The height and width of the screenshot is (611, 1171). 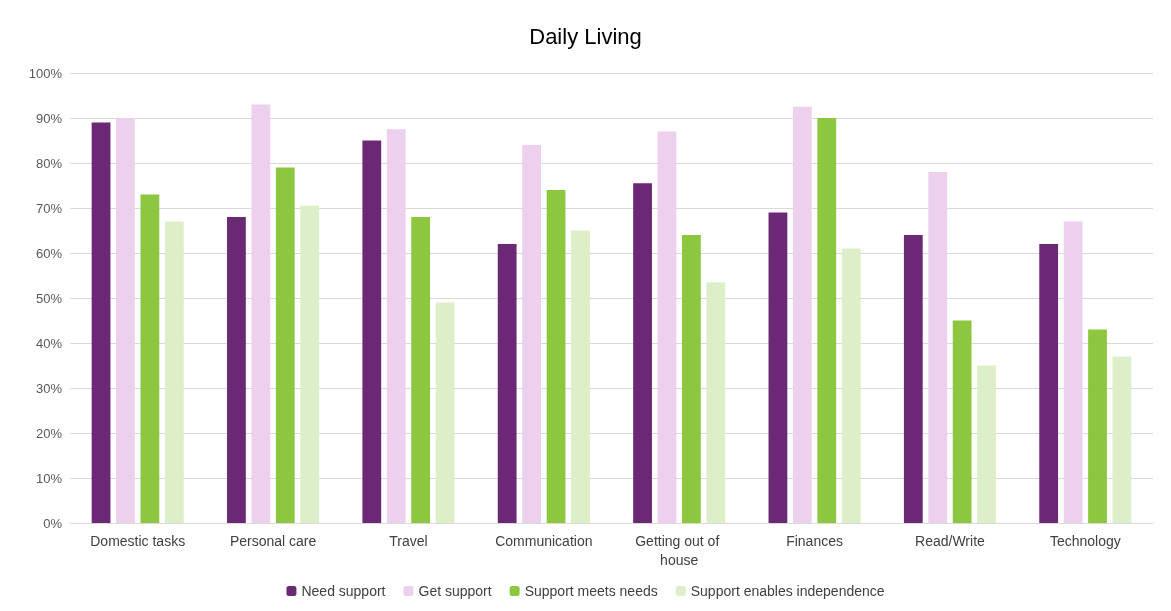 I want to click on y-tick-label: 100%, so click(x=45, y=73).